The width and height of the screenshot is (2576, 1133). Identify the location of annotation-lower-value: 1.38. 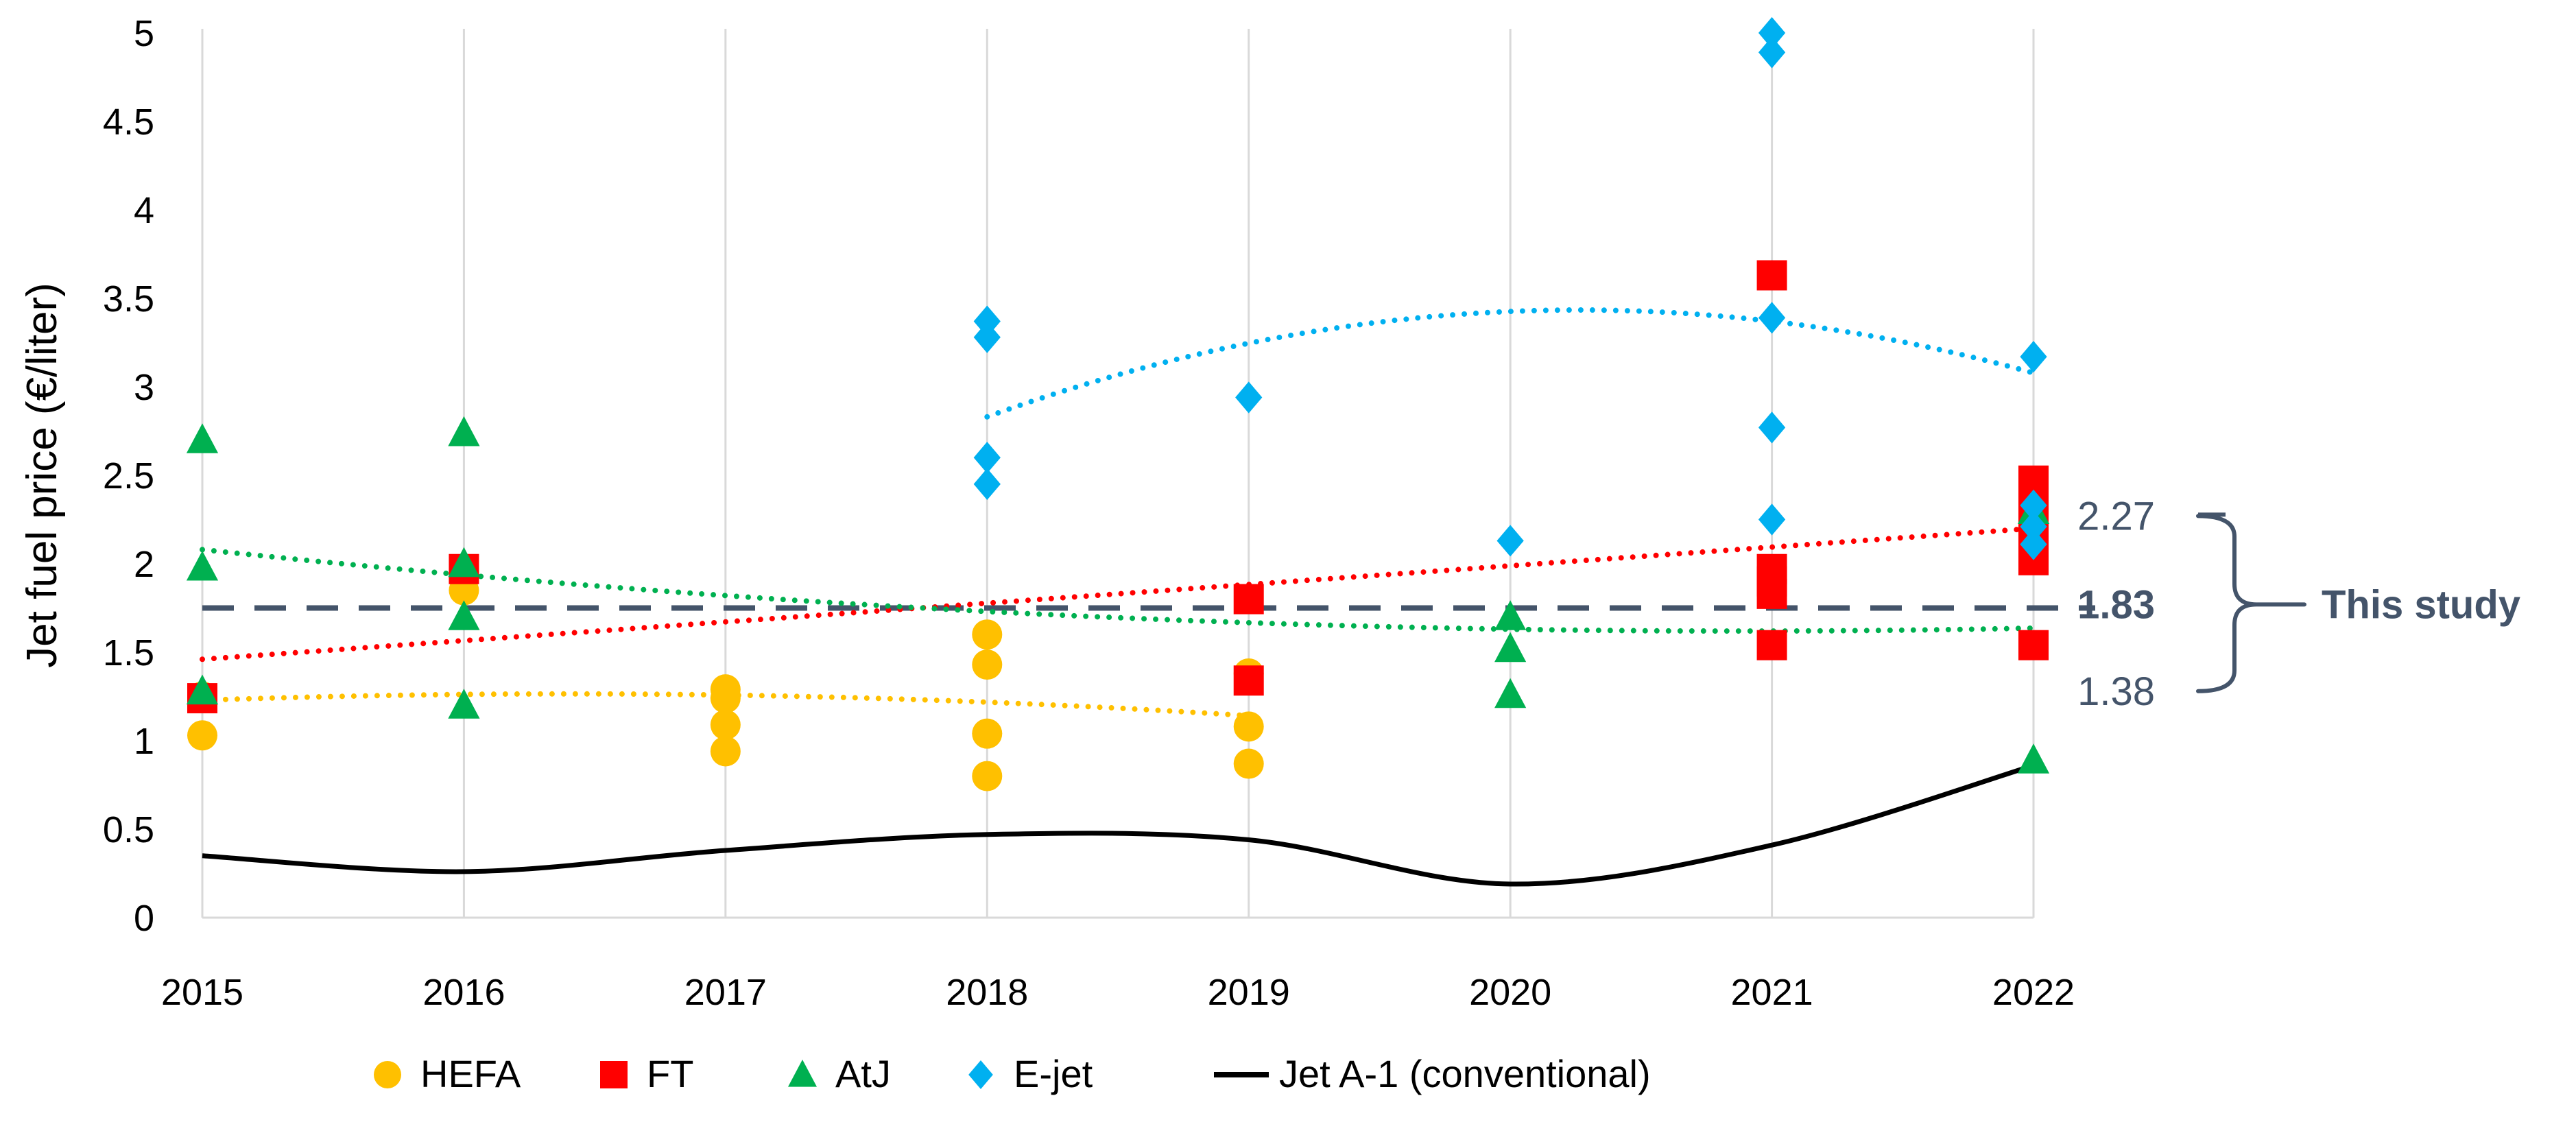
(2116, 691).